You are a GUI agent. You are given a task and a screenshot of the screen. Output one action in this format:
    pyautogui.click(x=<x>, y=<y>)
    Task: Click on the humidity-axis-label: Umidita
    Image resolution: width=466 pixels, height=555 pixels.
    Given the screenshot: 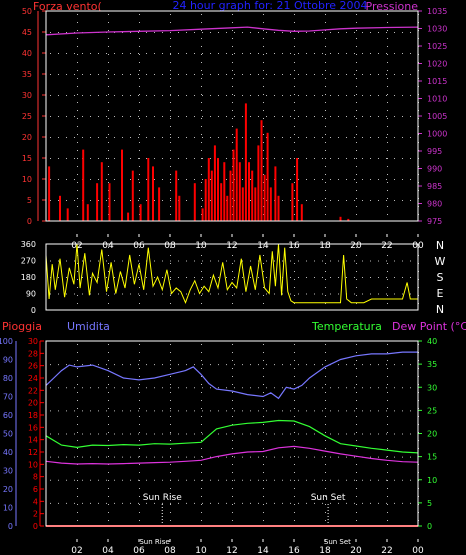 What is the action you would take?
    pyautogui.click(x=88, y=326)
    